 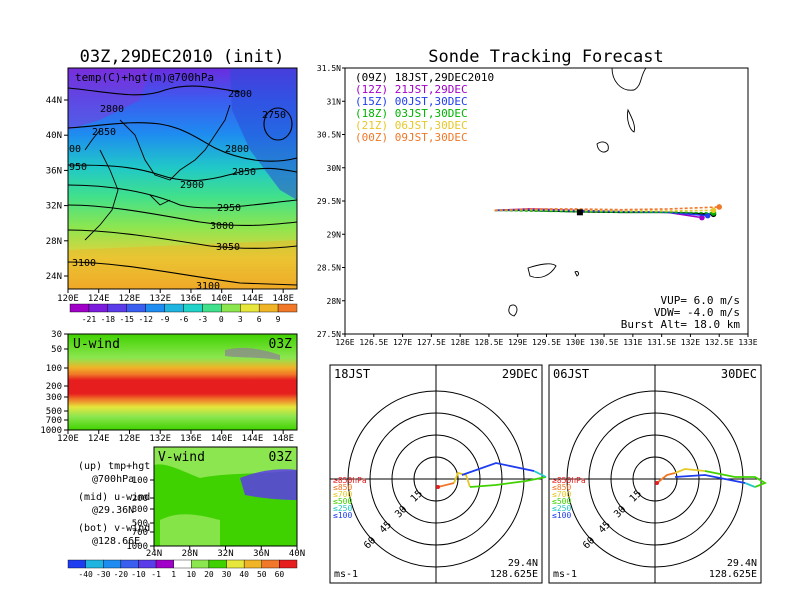 What do you see at coordinates (565, 574) in the screenshot?
I see `hodograph-unit: ms-1` at bounding box center [565, 574].